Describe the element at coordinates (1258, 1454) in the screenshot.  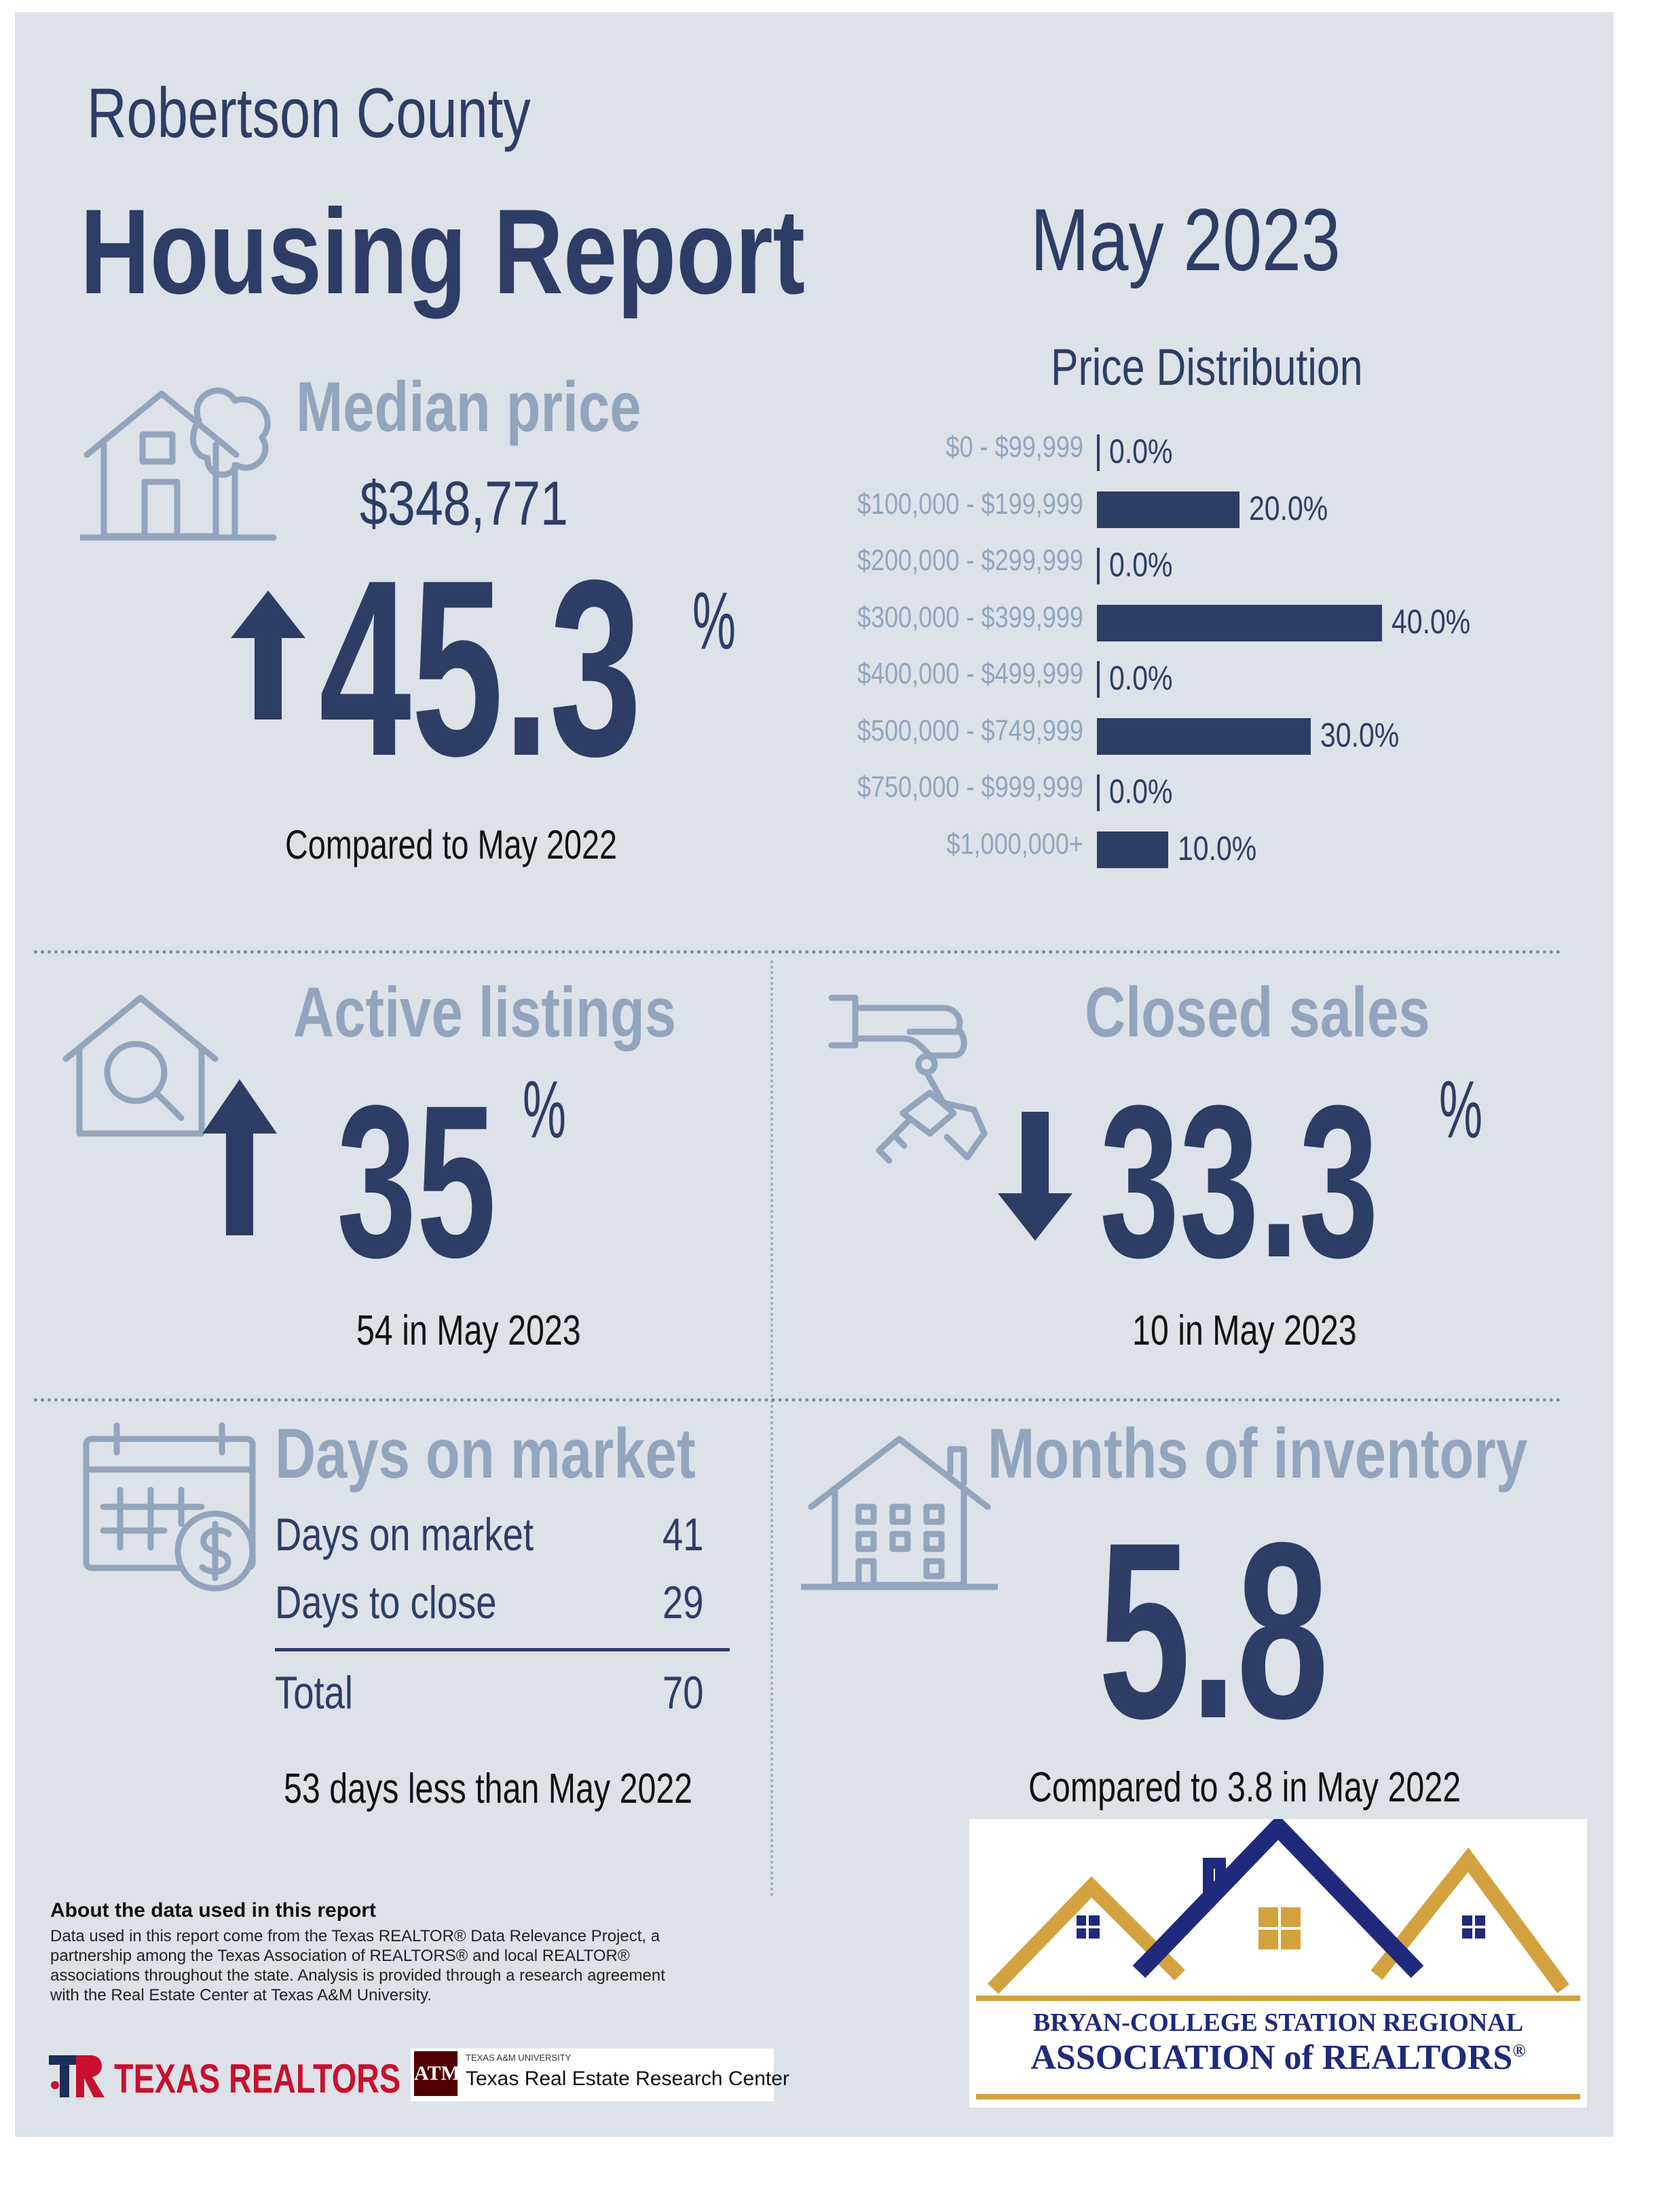
I see `months-inventory-label: Months of inventory` at that location.